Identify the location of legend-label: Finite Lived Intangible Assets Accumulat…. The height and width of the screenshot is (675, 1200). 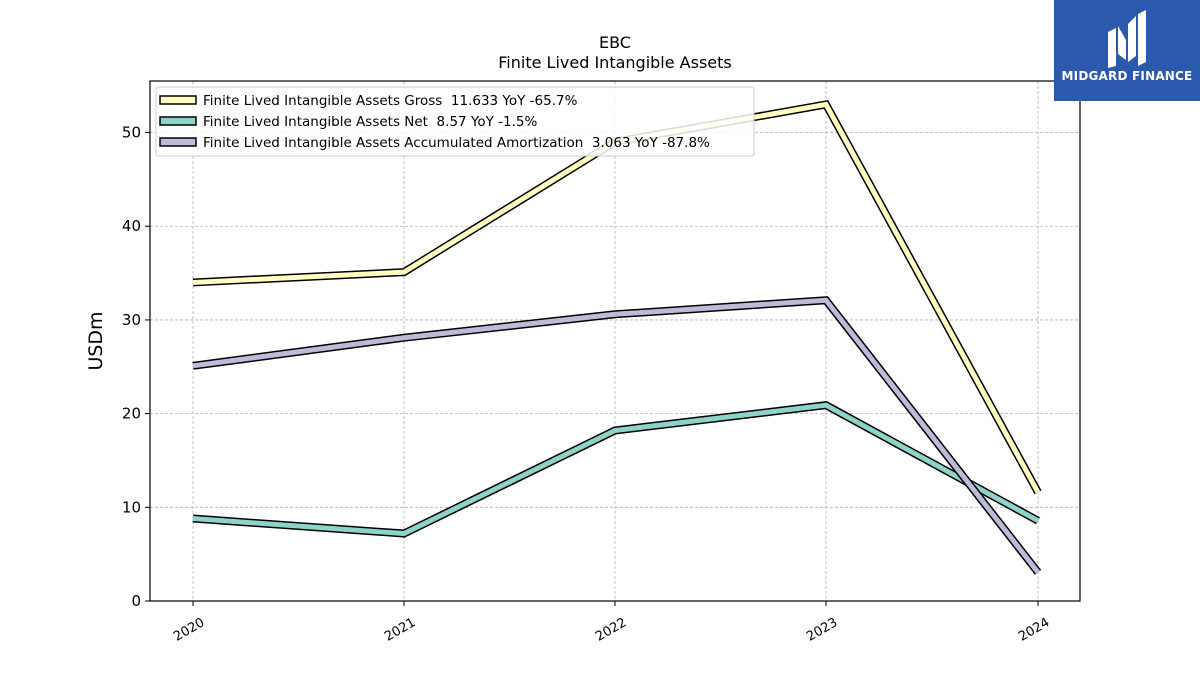
(456, 143).